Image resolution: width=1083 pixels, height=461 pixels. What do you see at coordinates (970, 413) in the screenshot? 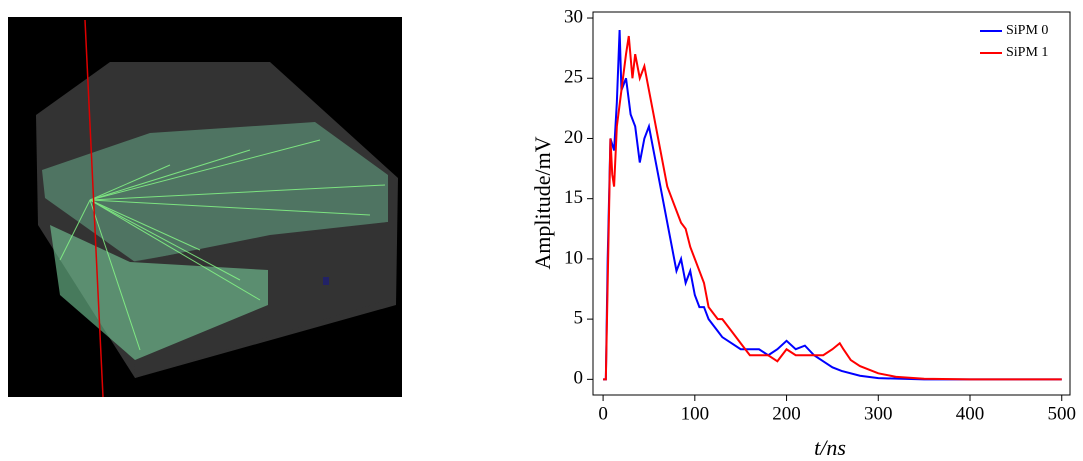
I see `x-tick-label: 400` at bounding box center [970, 413].